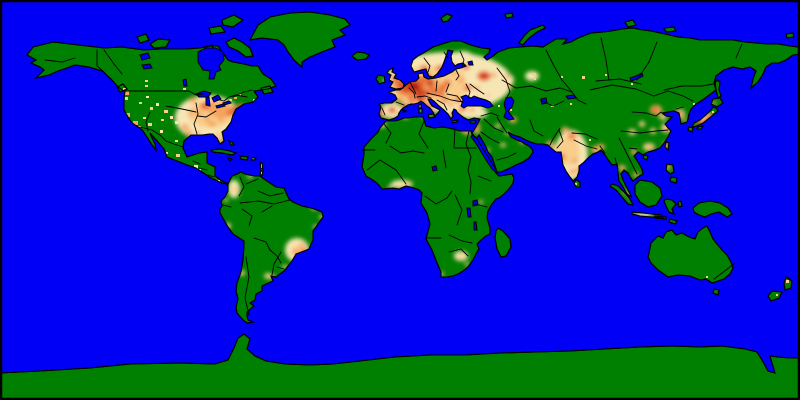  Describe the element at coordinates (648, 193) in the screenshot. I see `coast-borneo` at that location.